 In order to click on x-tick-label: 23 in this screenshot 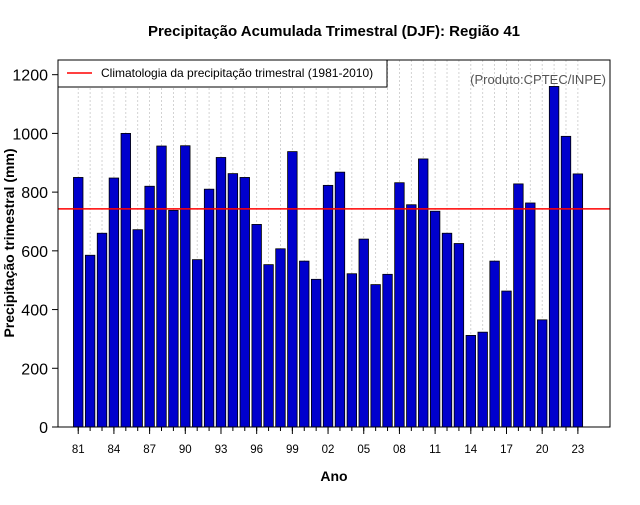, I will do `click(577, 450)`.